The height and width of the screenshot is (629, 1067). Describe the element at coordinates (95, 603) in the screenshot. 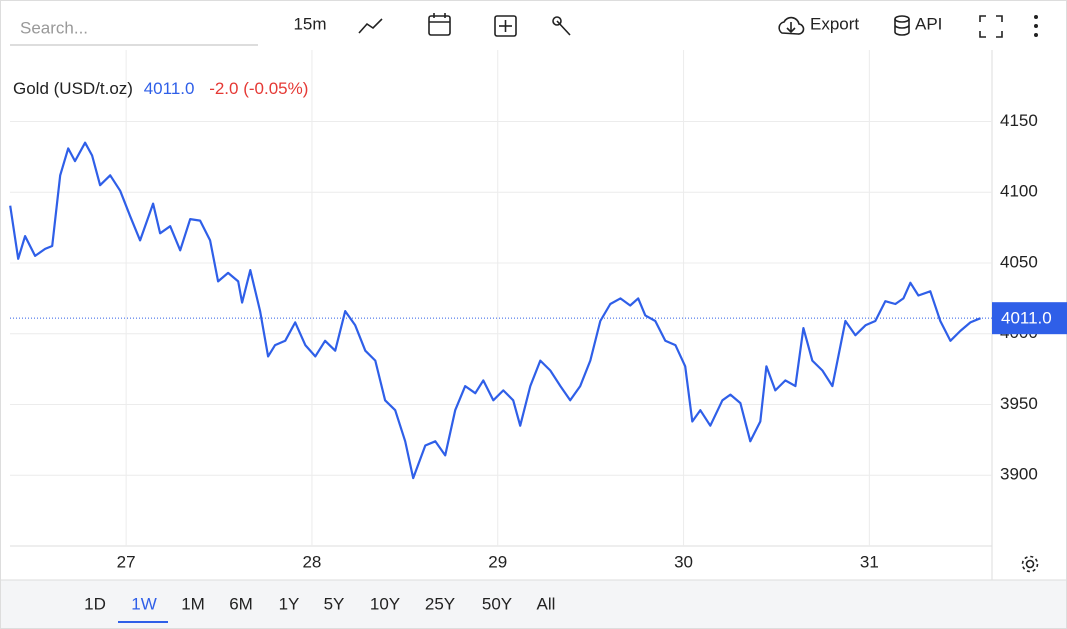

I see `range-button: 1D` at that location.